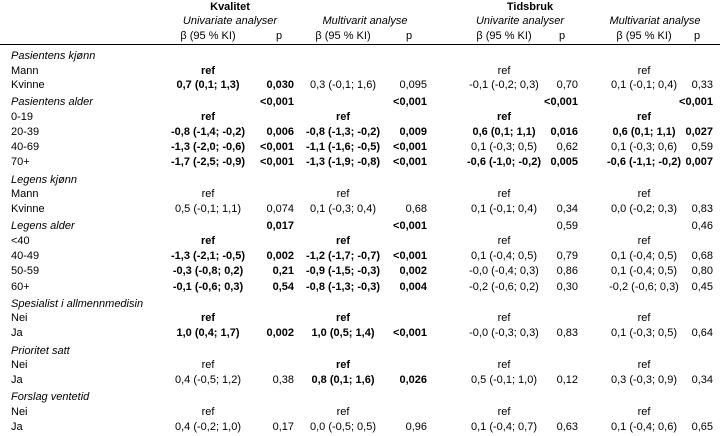 This screenshot has width=720, height=436. I want to click on header-rule, so click(360, 44).